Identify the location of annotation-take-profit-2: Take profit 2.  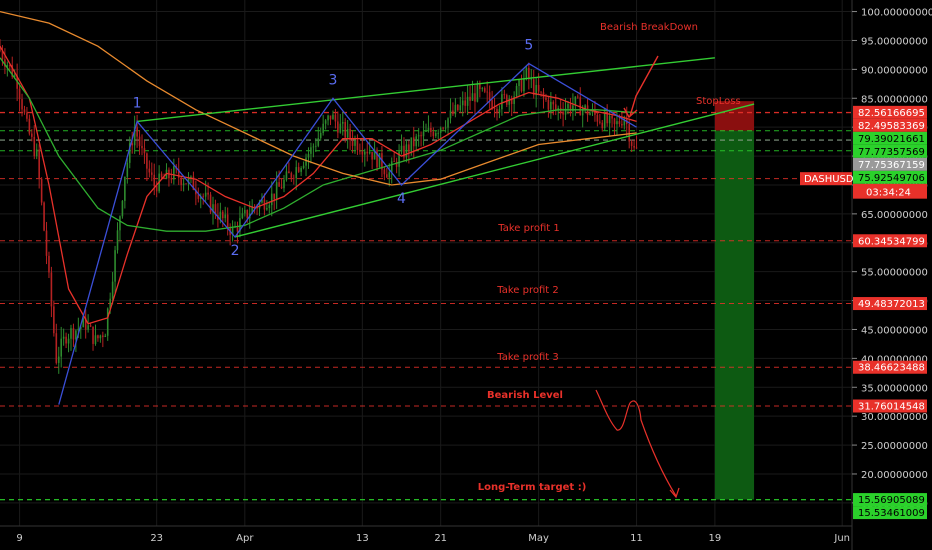
(527, 290).